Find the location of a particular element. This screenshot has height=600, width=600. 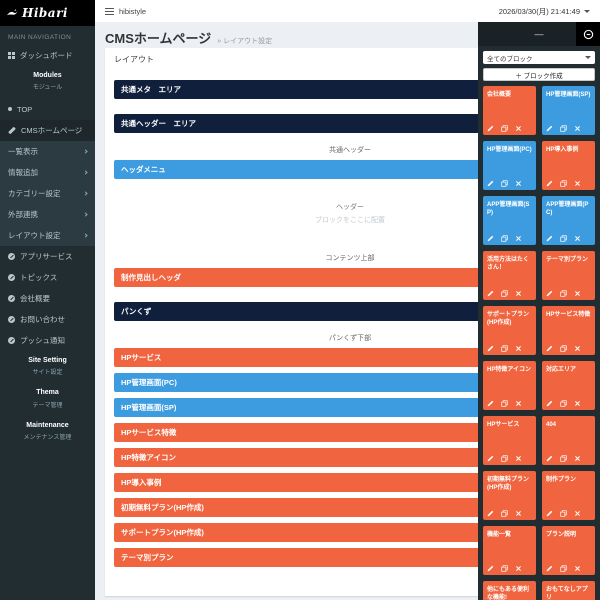

layout-row: HPサービス特徴 is located at coordinates (350, 432).